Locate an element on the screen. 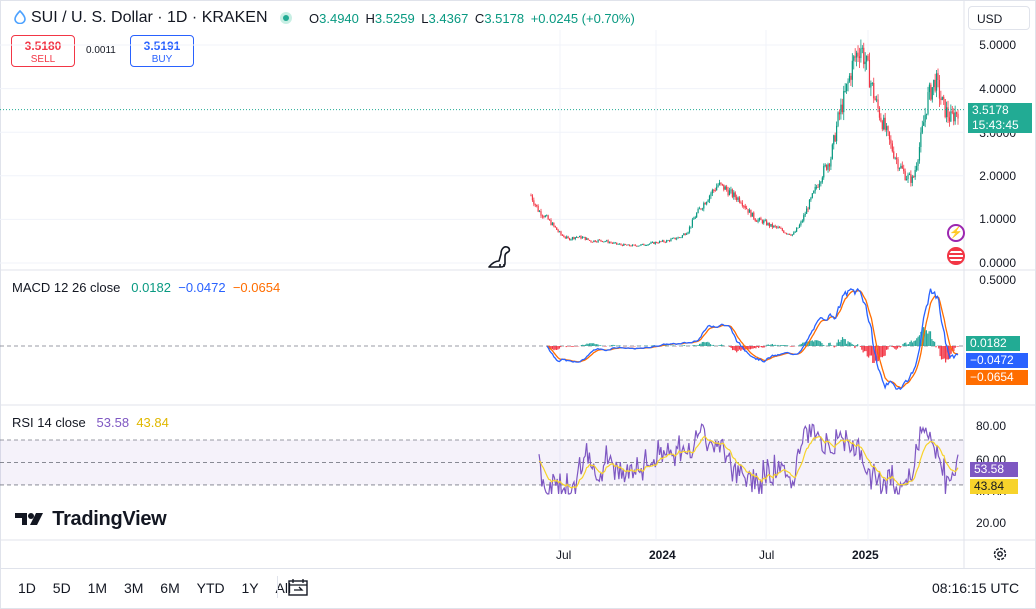 This screenshot has width=1036, height=609. symbol-title: SUI / U. S. Dollar · 1D · KRAKEN is located at coordinates (149, 17).